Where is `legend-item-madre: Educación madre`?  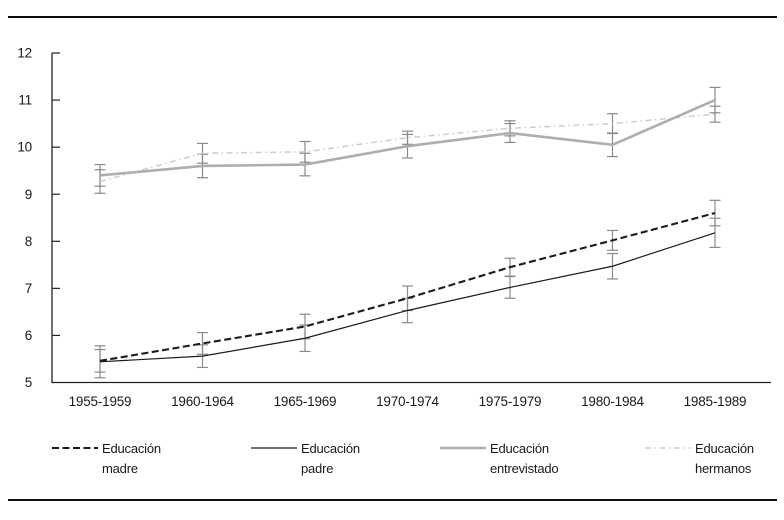
legend-item-madre: Educación madre is located at coordinates (106, 458).